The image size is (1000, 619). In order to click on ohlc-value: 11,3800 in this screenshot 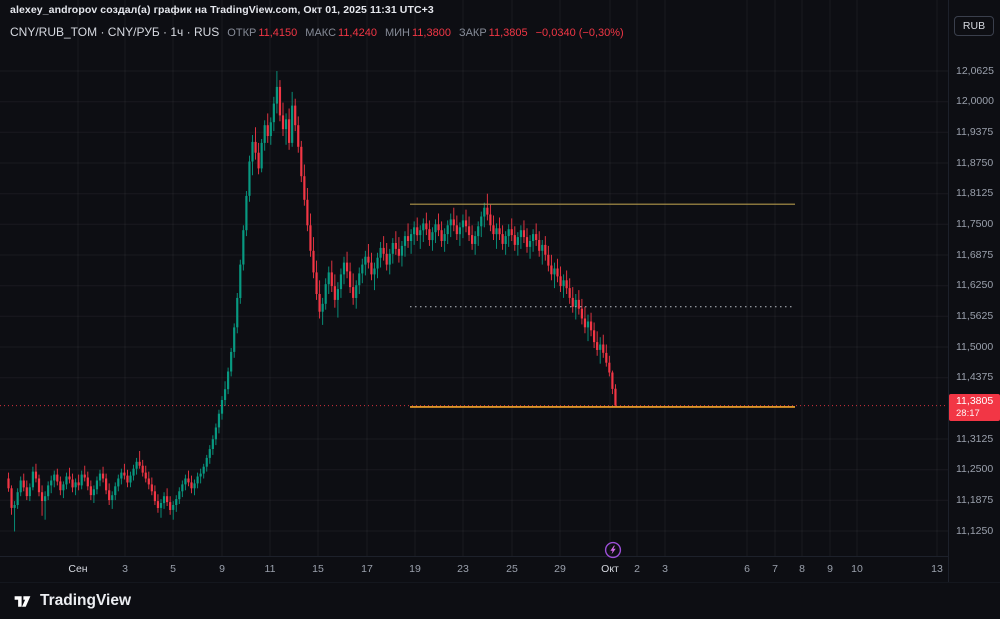, I will do `click(431, 33)`.